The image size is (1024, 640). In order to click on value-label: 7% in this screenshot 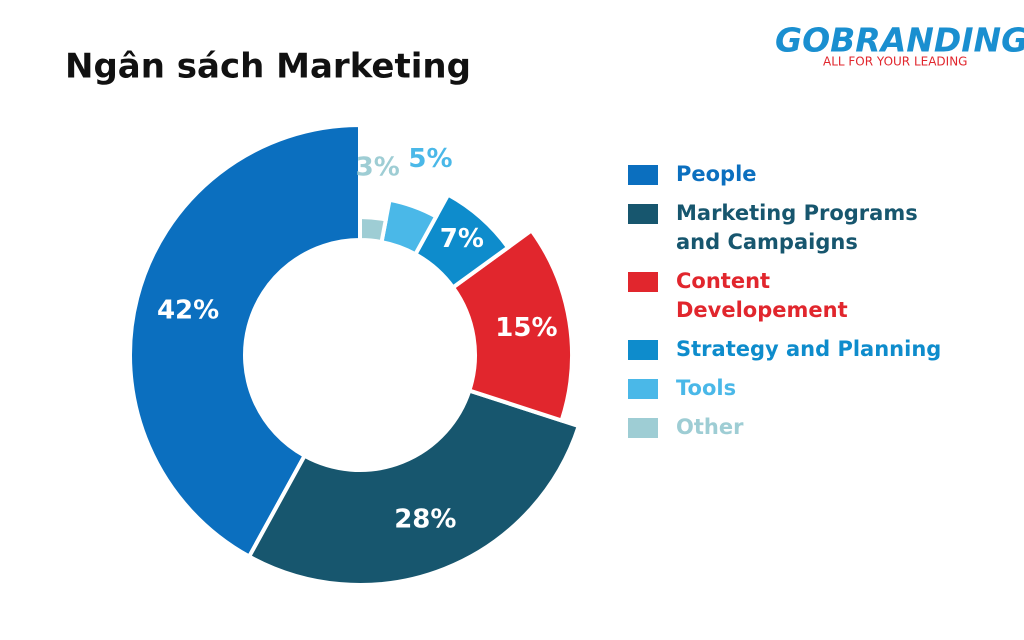, I will do `click(462, 239)`.